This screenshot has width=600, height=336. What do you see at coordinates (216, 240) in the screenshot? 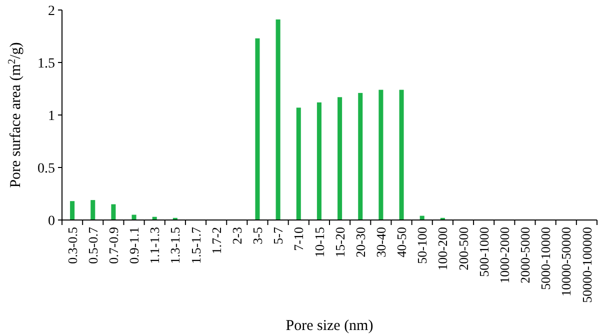
I see `x-tick-label: 1.7-2` at bounding box center [216, 240].